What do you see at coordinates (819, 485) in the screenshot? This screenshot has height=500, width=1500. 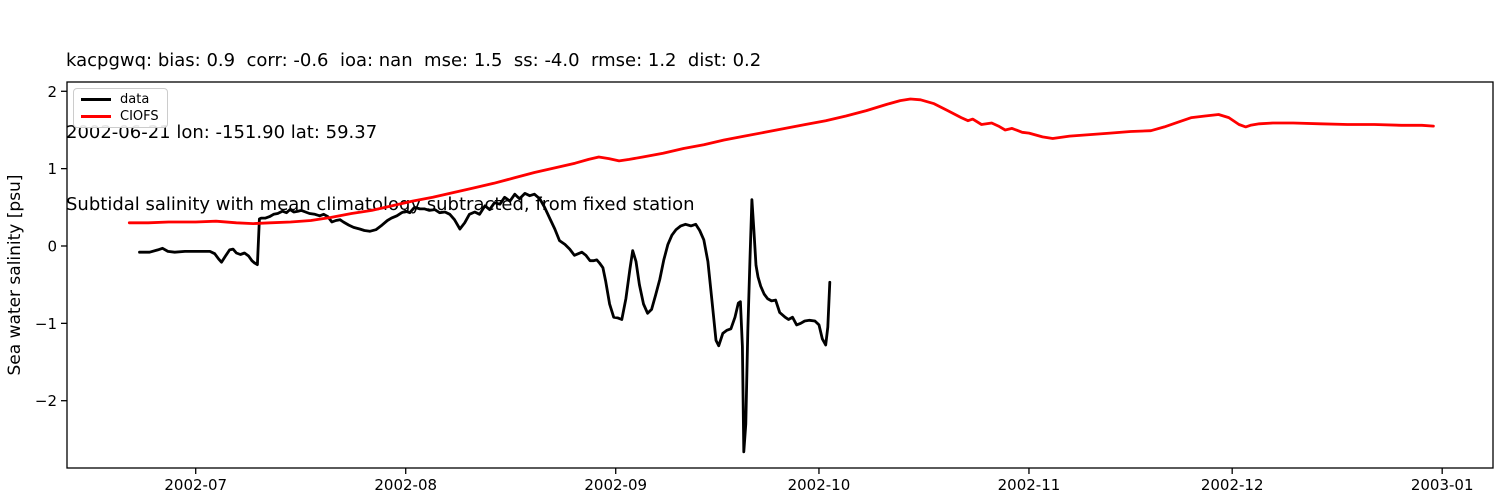 I see `x-tick-label: 2002-10` at bounding box center [819, 485].